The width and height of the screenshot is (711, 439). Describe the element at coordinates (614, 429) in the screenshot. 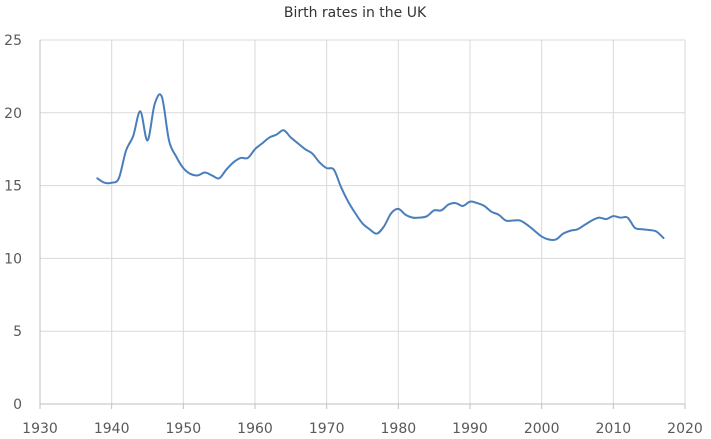

I see `x-tick-label: 2010` at that location.